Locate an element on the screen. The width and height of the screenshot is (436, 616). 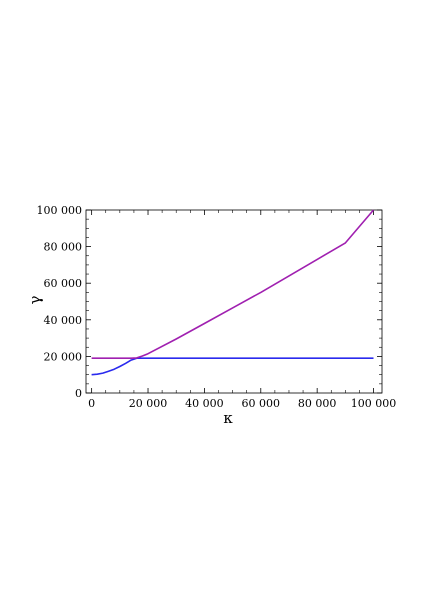
x-tick-label: 40 000 is located at coordinates (204, 403).